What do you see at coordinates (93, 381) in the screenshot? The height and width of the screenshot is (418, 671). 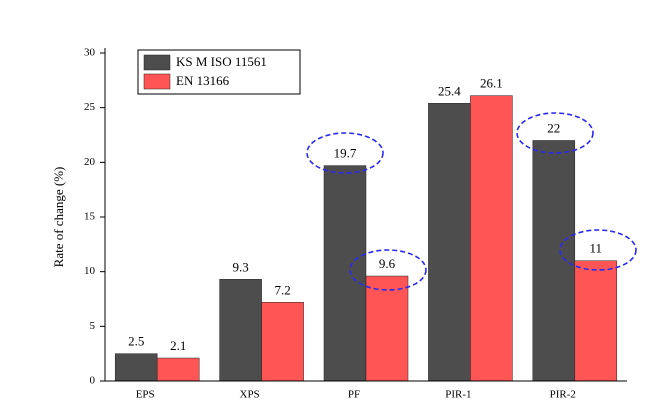 I see `y-tick-label: 0` at bounding box center [93, 381].